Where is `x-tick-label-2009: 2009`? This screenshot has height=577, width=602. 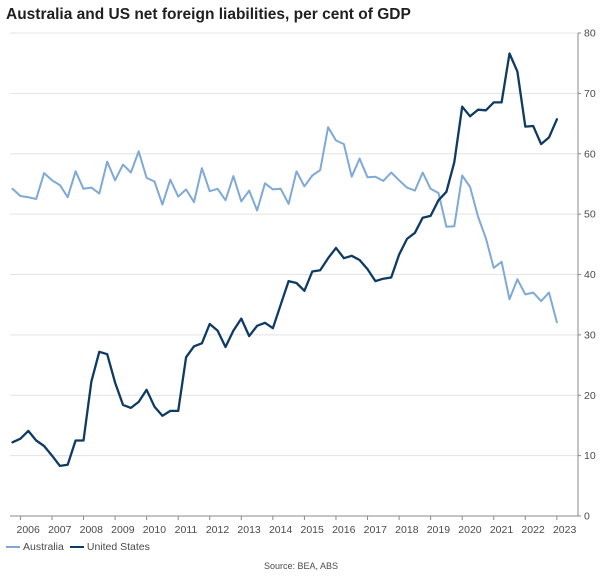 x-tick-label-2009: 2009 is located at coordinates (123, 530).